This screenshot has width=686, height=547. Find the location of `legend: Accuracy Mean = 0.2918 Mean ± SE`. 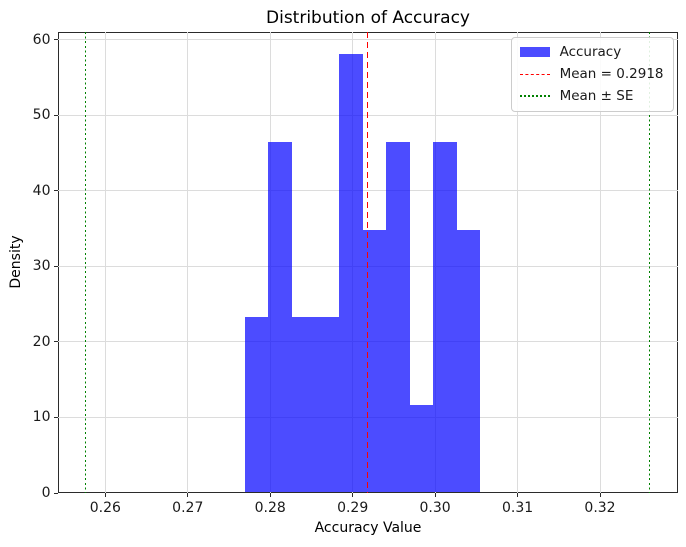

legend: Accuracy Mean = 0.2918 Mean ± SE is located at coordinates (592, 74).